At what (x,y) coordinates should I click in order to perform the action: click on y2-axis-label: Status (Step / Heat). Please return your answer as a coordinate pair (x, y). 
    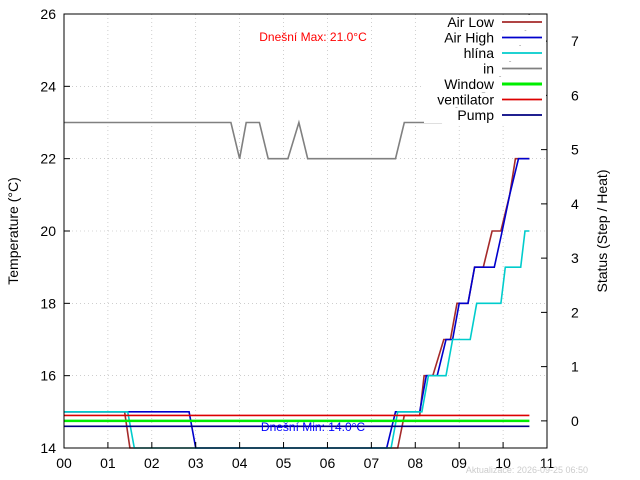
    Looking at the image, I should click on (602, 231).